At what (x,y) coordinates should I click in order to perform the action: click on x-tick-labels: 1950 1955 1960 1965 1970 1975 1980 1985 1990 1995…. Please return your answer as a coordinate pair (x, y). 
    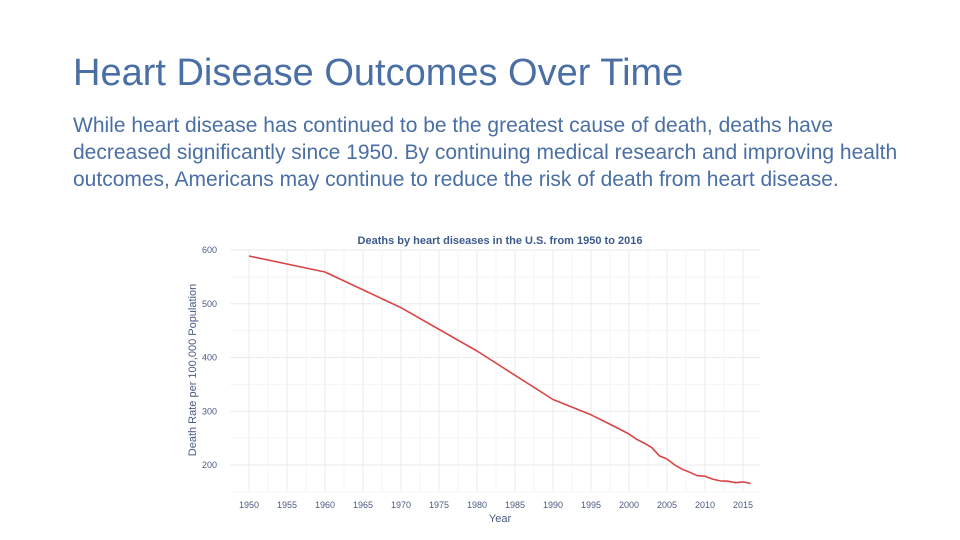
    Looking at the image, I should click on (496, 505).